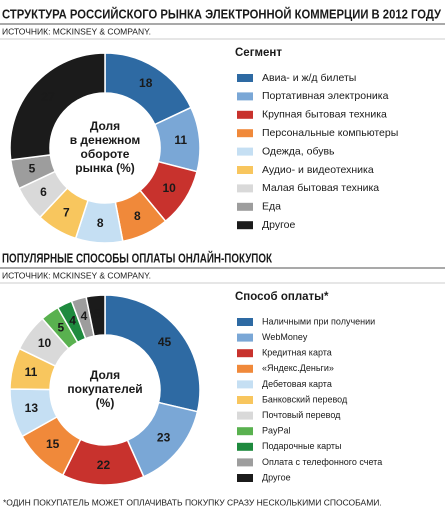 This screenshot has height=515, width=445. I want to click on legend-label: Малая бытовая техника, so click(320, 188).